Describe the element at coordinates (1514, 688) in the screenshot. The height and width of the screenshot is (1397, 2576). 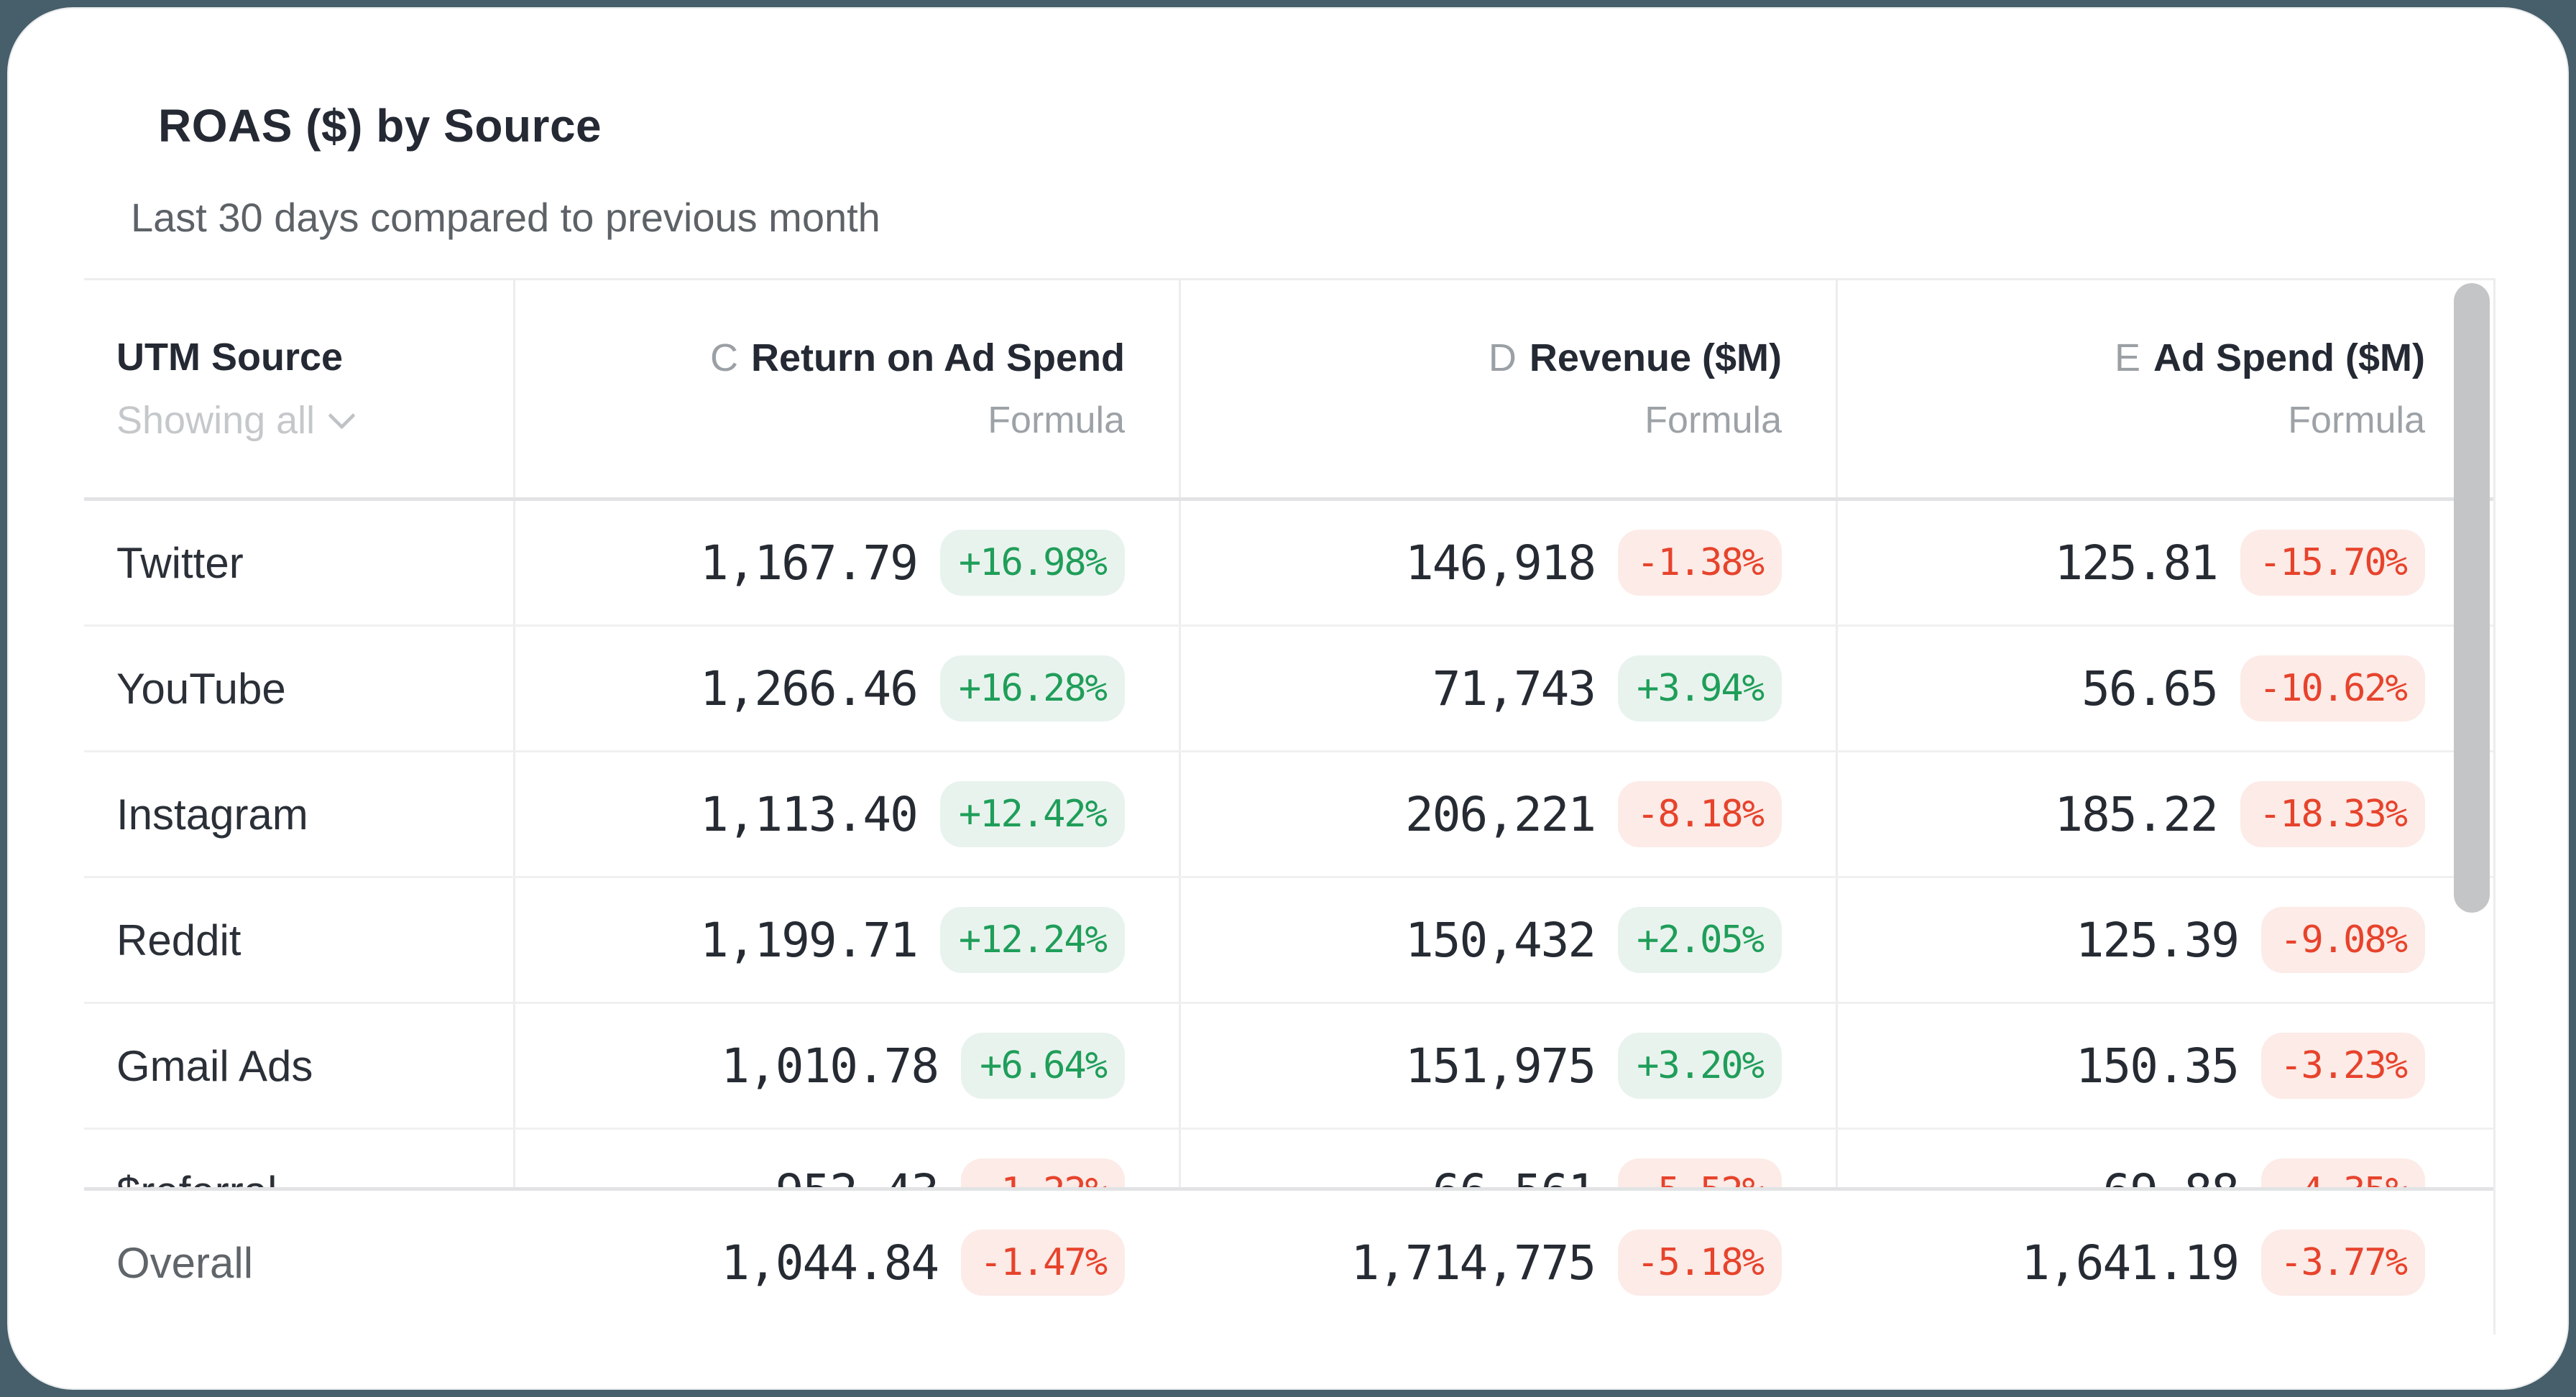
I see `metric-value: 71,743` at that location.